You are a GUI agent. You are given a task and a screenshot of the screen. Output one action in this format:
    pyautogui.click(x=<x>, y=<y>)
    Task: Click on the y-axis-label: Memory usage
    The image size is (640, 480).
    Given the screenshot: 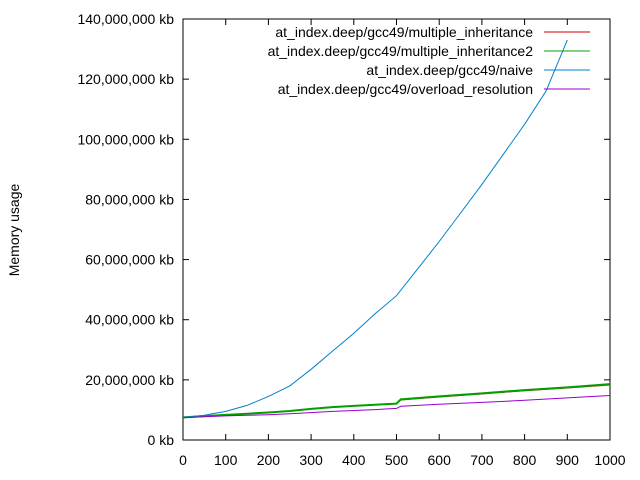 What is the action you would take?
    pyautogui.click(x=14, y=229)
    